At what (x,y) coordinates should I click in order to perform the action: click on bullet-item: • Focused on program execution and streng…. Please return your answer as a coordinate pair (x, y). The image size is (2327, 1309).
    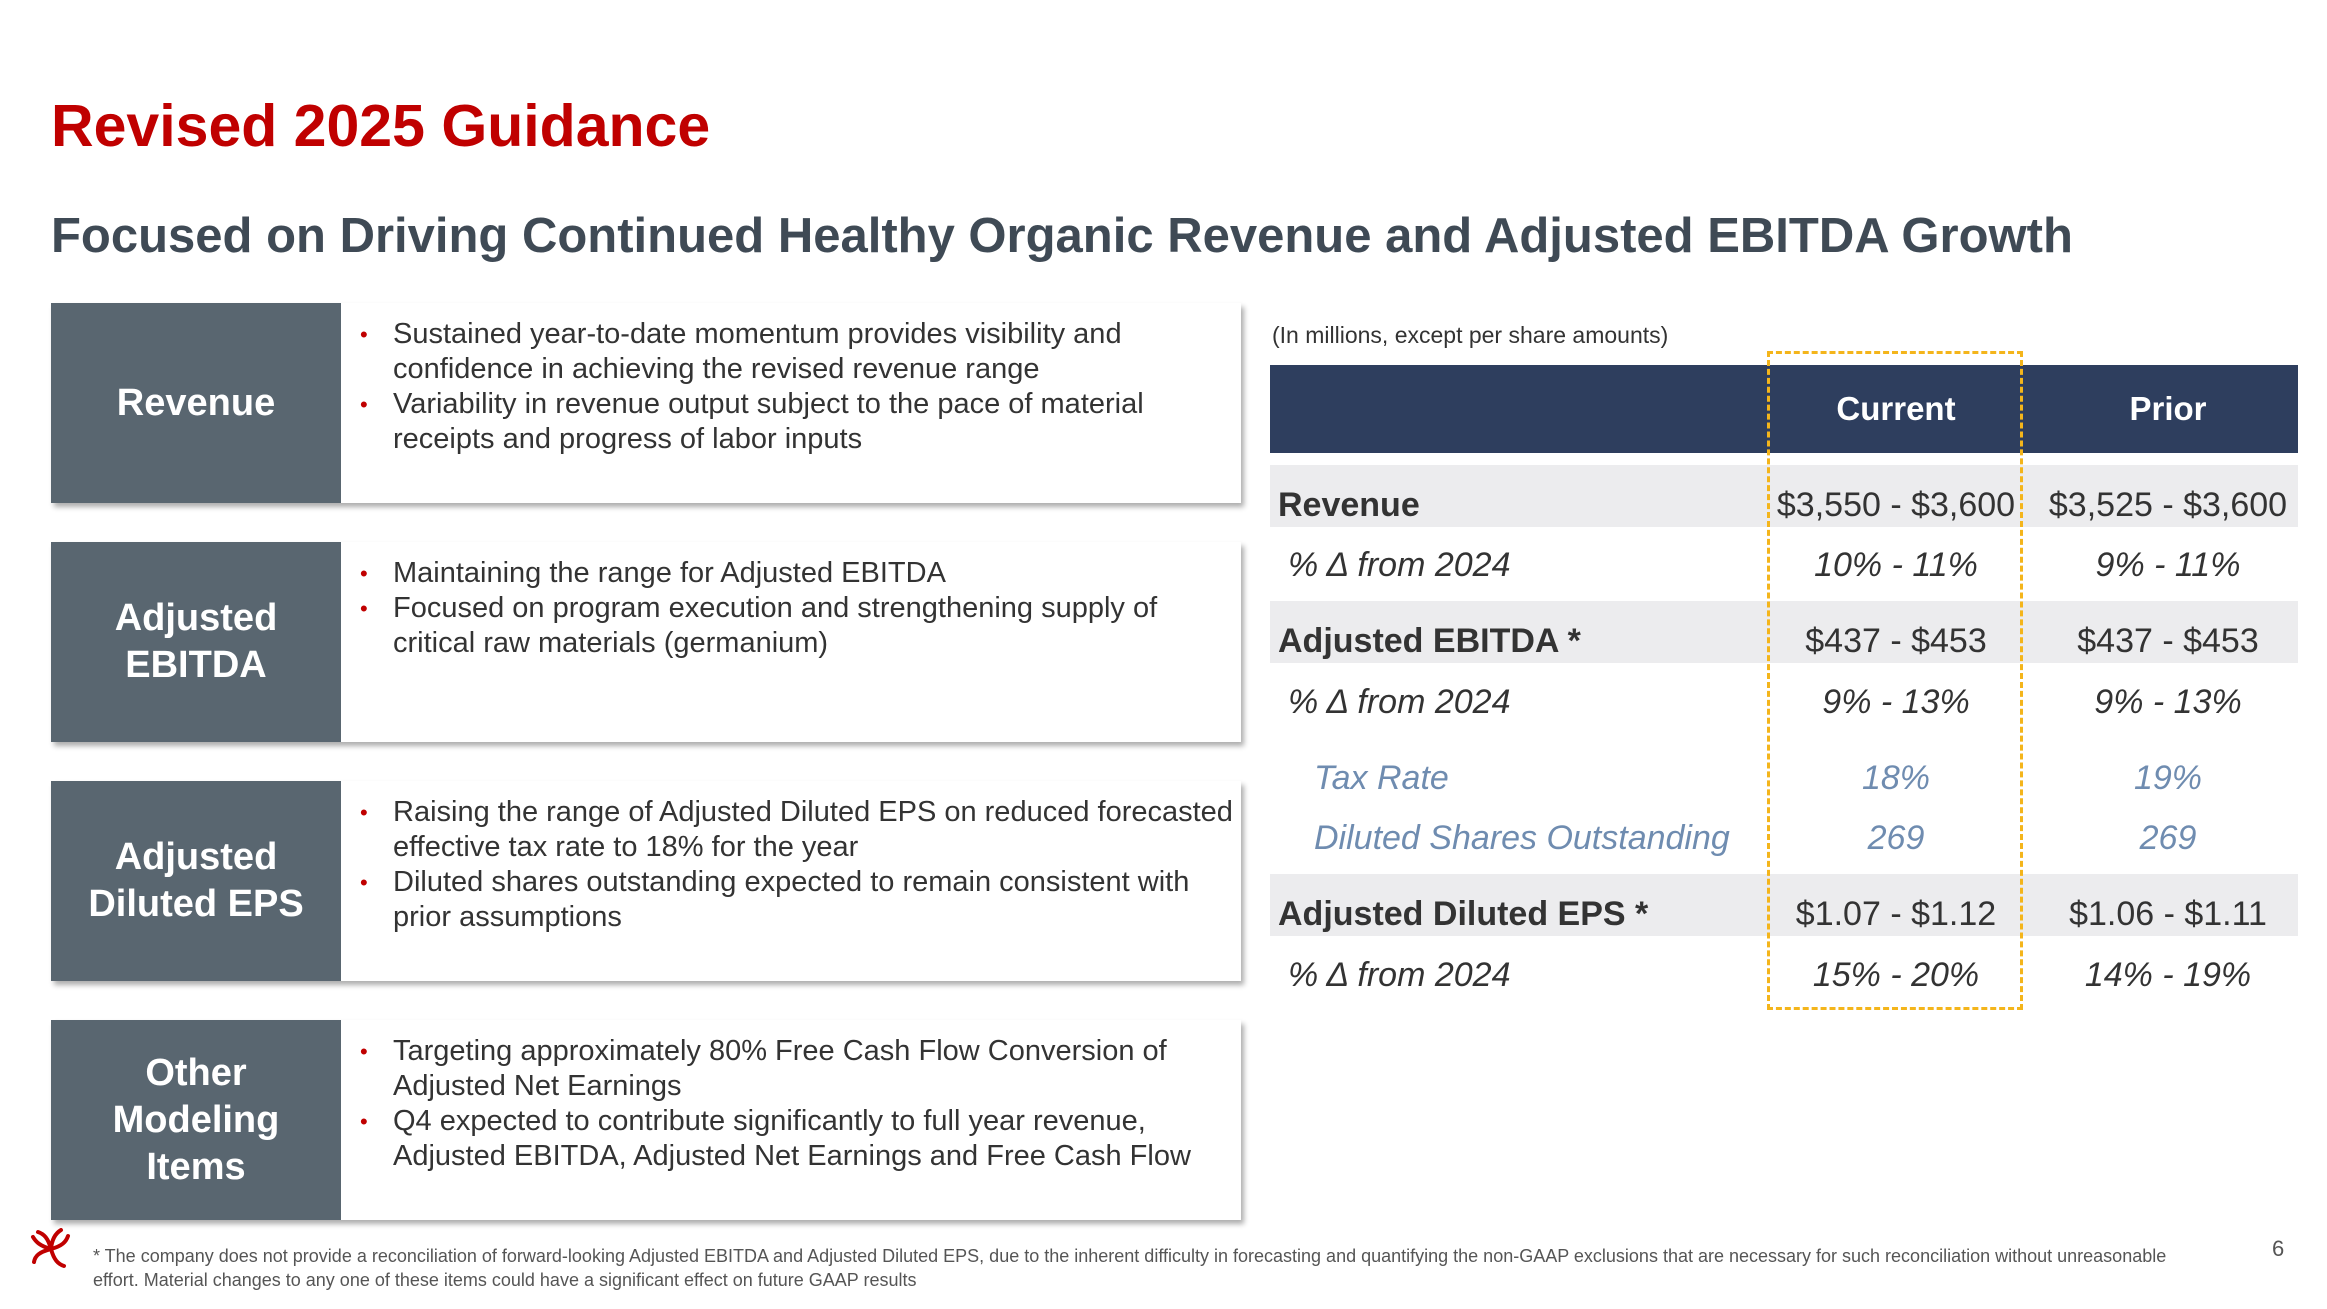
    Looking at the image, I should click on (796, 626).